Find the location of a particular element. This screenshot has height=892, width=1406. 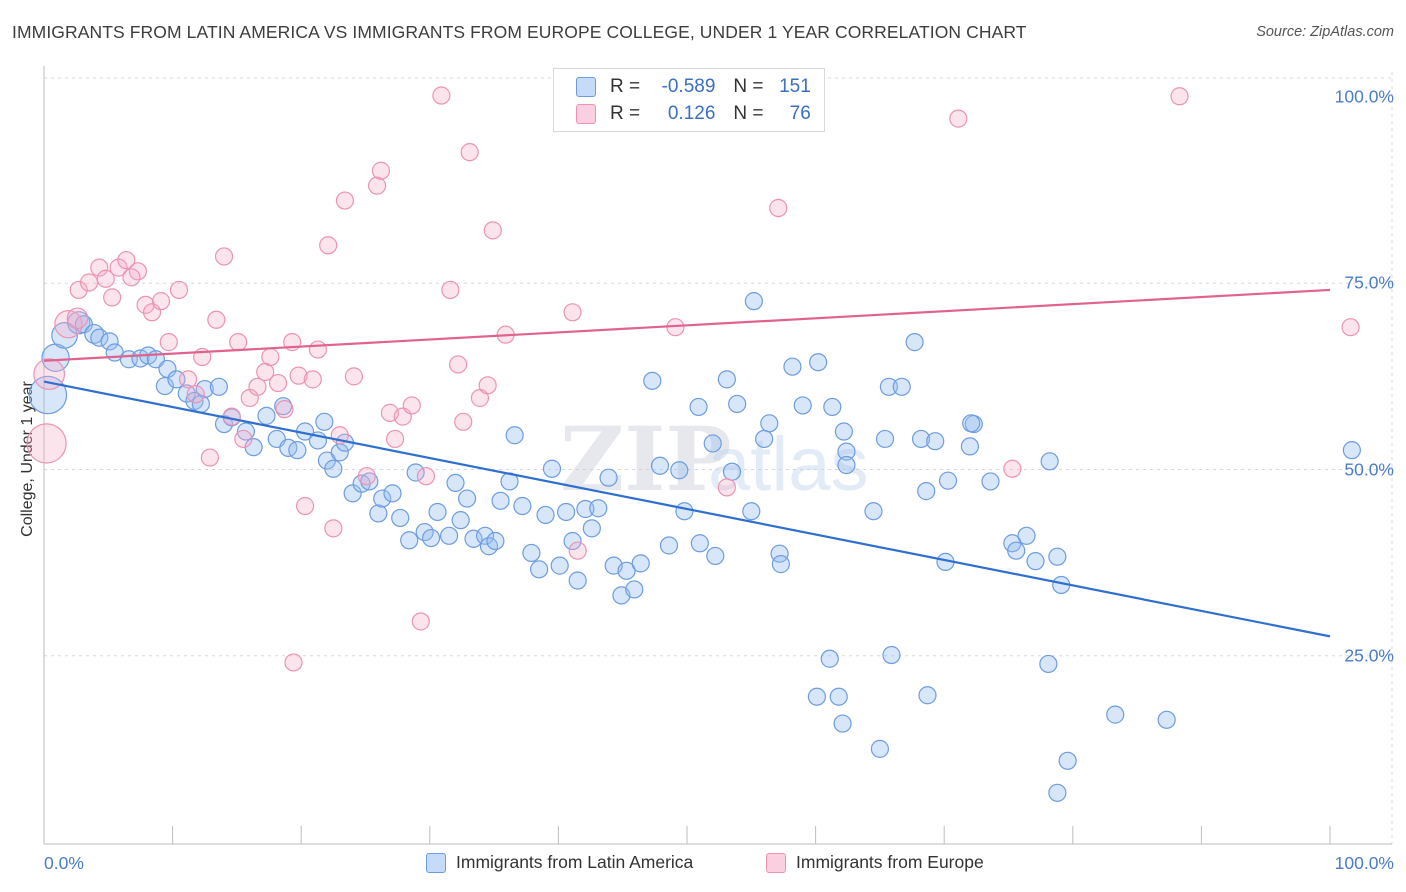

trend-line-europe is located at coordinates (687, 325).